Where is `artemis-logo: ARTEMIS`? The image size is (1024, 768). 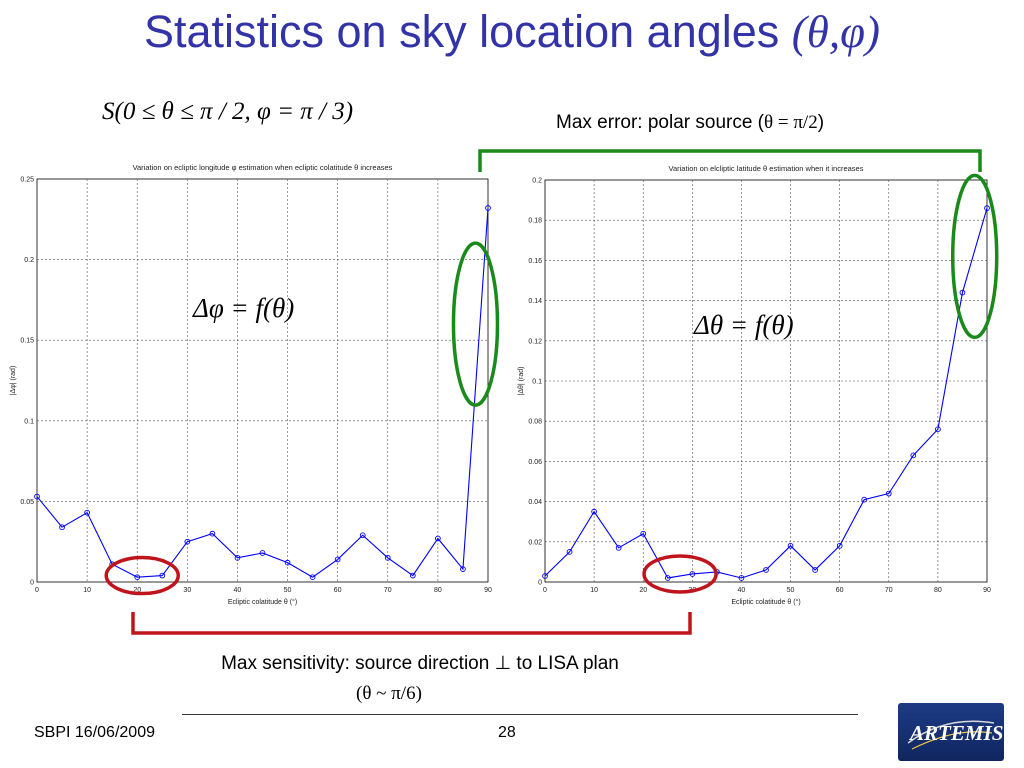
artemis-logo: ARTEMIS is located at coordinates (951, 732).